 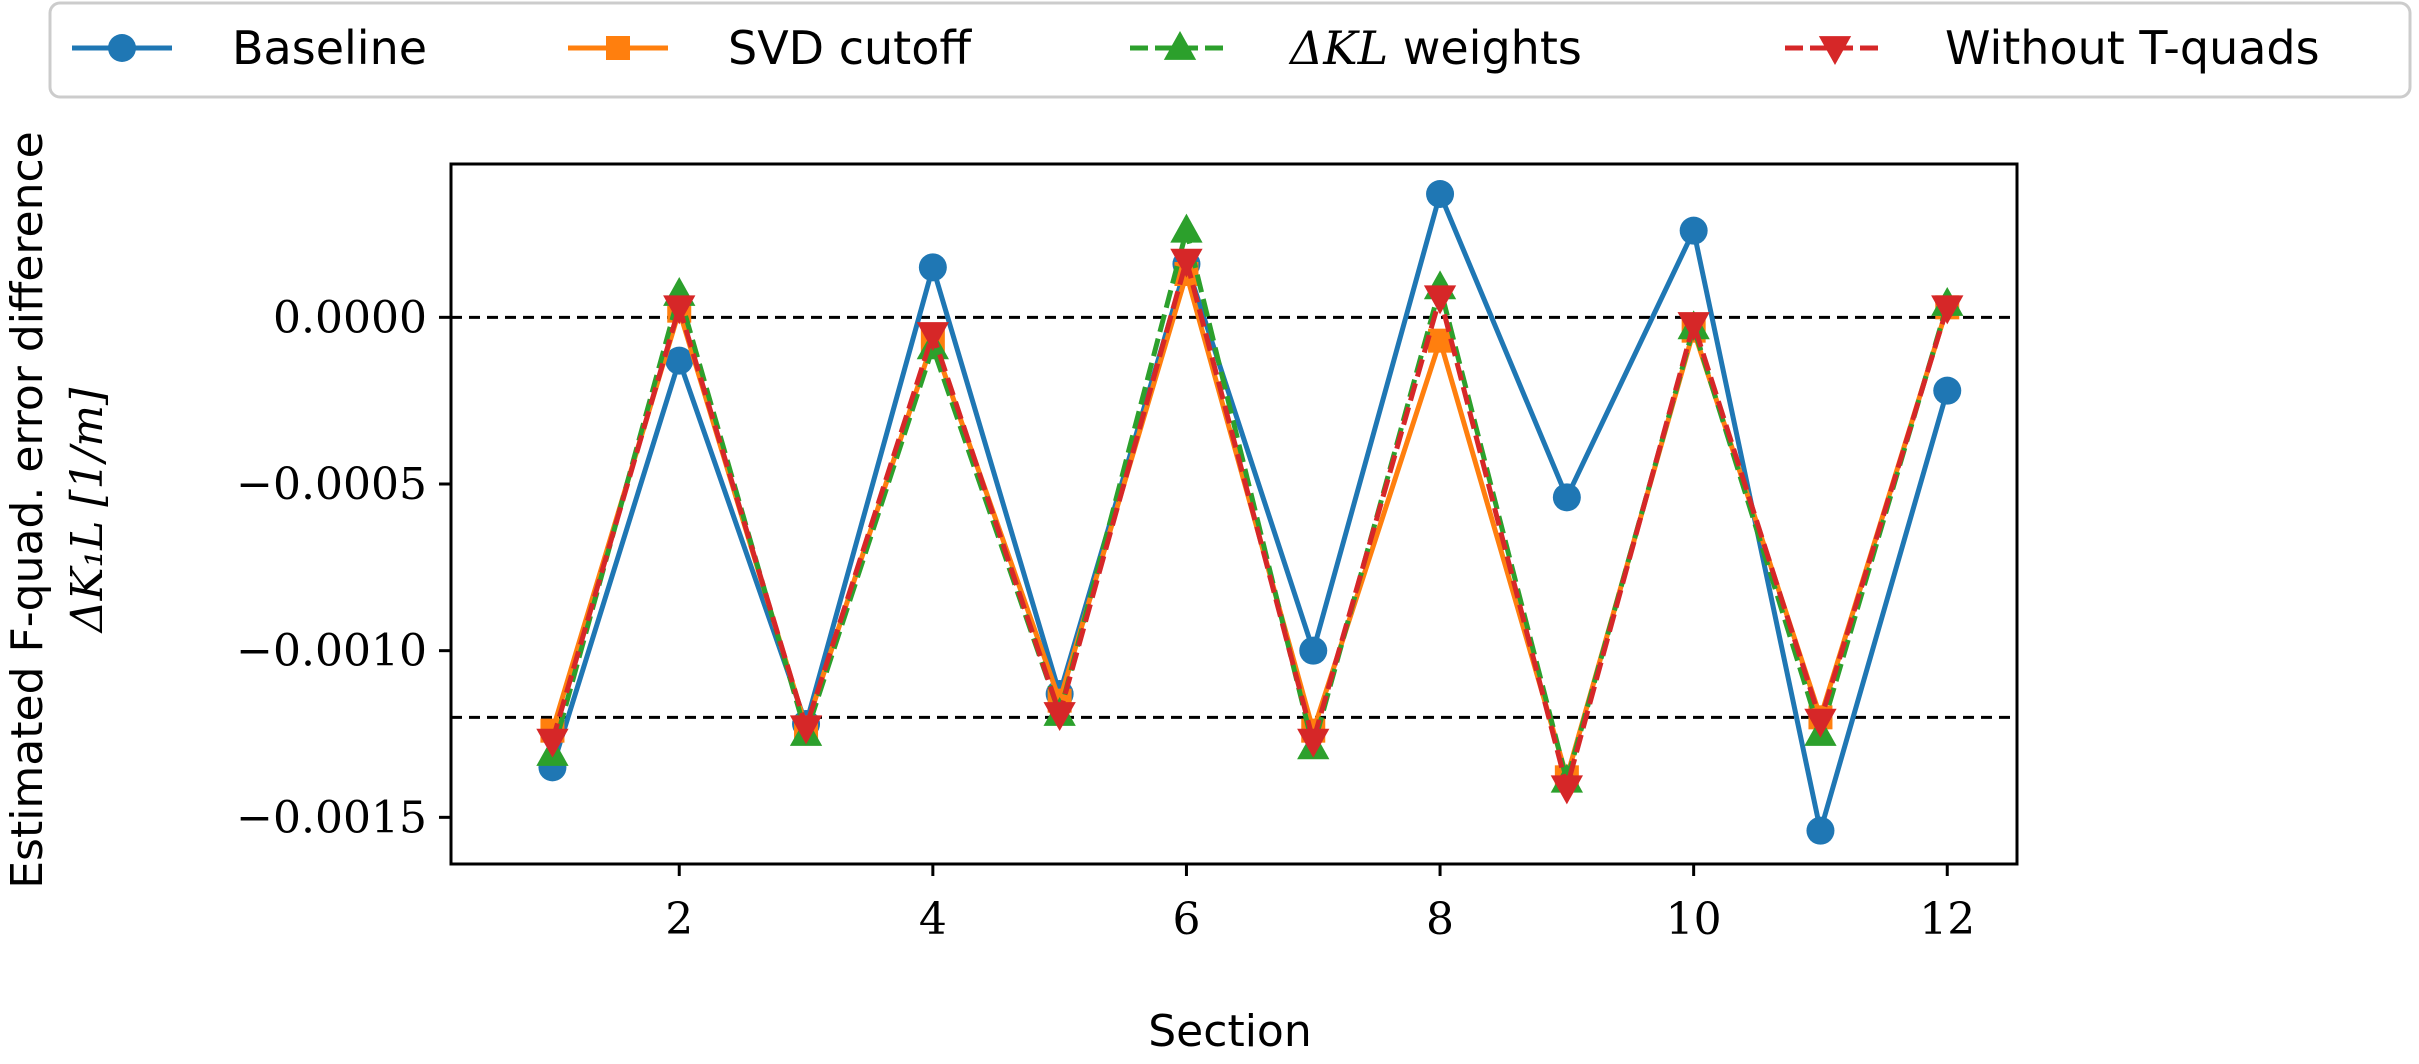 What do you see at coordinates (1947, 919) in the screenshot?
I see `x-tick-label: 12` at bounding box center [1947, 919].